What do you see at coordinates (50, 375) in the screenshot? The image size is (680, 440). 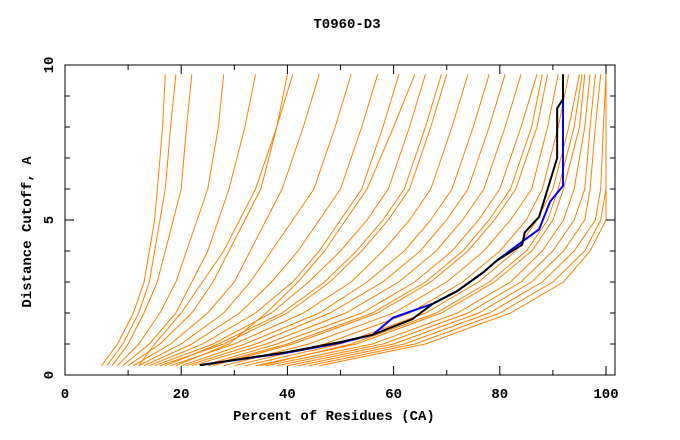 I see `y-tick-label: 0` at bounding box center [50, 375].